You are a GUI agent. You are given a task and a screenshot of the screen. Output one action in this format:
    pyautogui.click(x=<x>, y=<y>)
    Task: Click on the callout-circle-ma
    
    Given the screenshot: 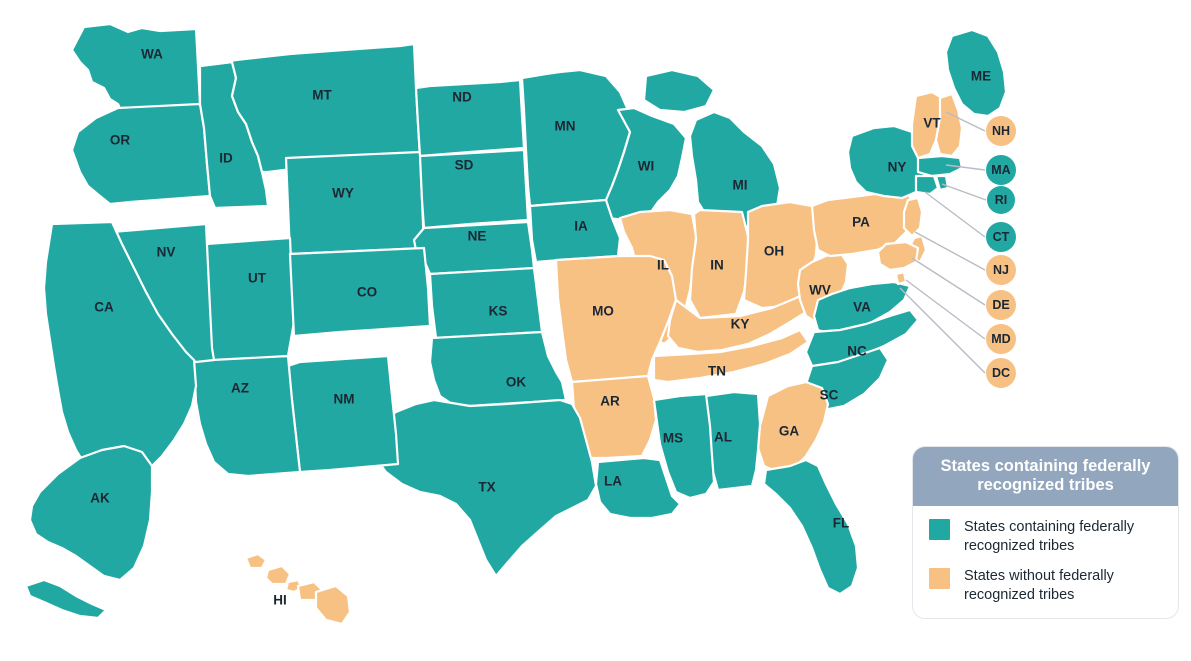 What is the action you would take?
    pyautogui.click(x=1001, y=170)
    